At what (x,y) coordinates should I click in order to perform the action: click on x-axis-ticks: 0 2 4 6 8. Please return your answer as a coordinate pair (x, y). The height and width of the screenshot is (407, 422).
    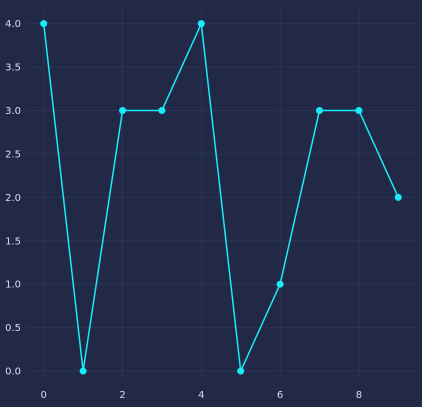
    Looking at the image, I should click on (202, 395).